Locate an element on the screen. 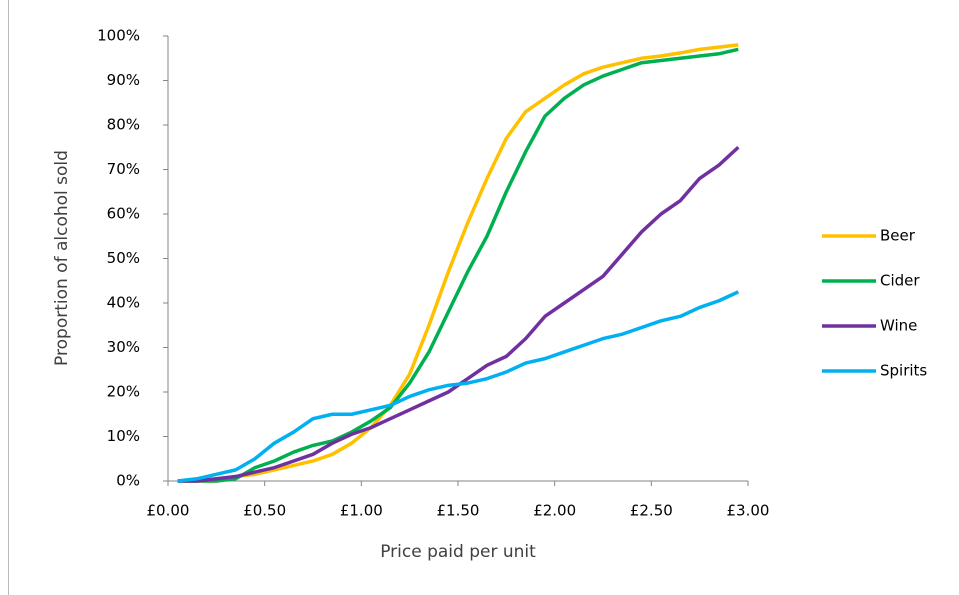 The image size is (959, 595). x-tick-label: £1.50 is located at coordinates (458, 511).